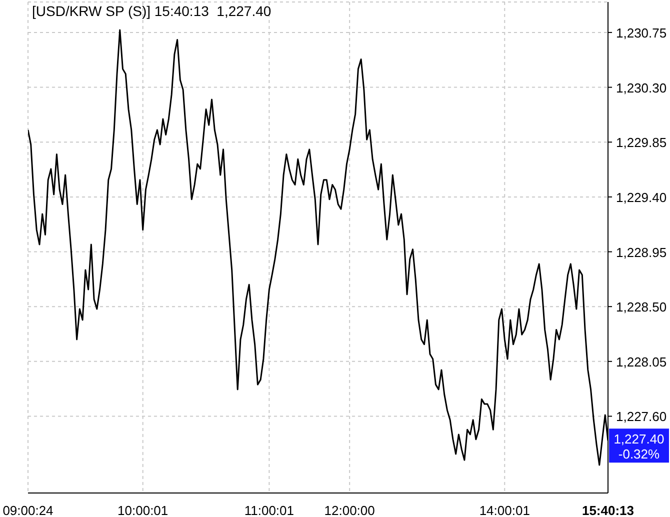 The image size is (670, 517). What do you see at coordinates (269, 510) in the screenshot?
I see `x-tick-label: 11:00:01` at bounding box center [269, 510].